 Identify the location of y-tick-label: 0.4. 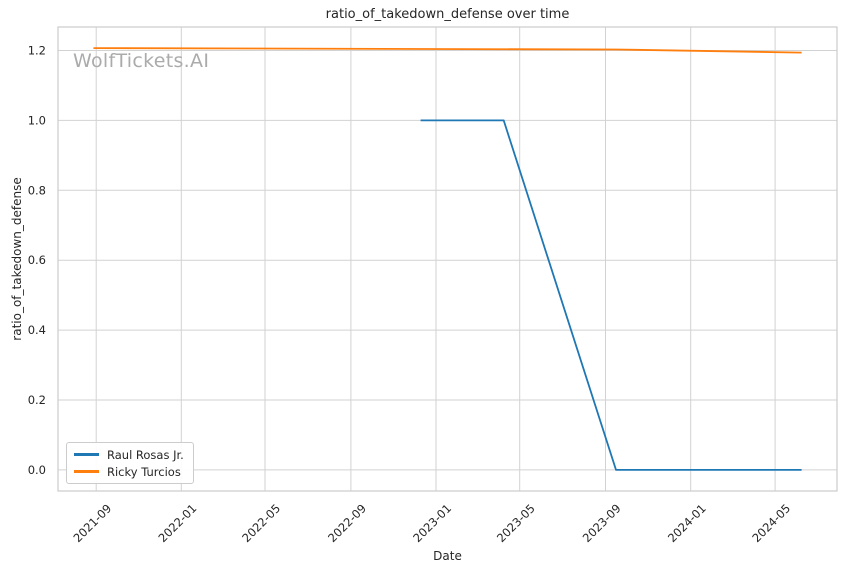
(37, 330).